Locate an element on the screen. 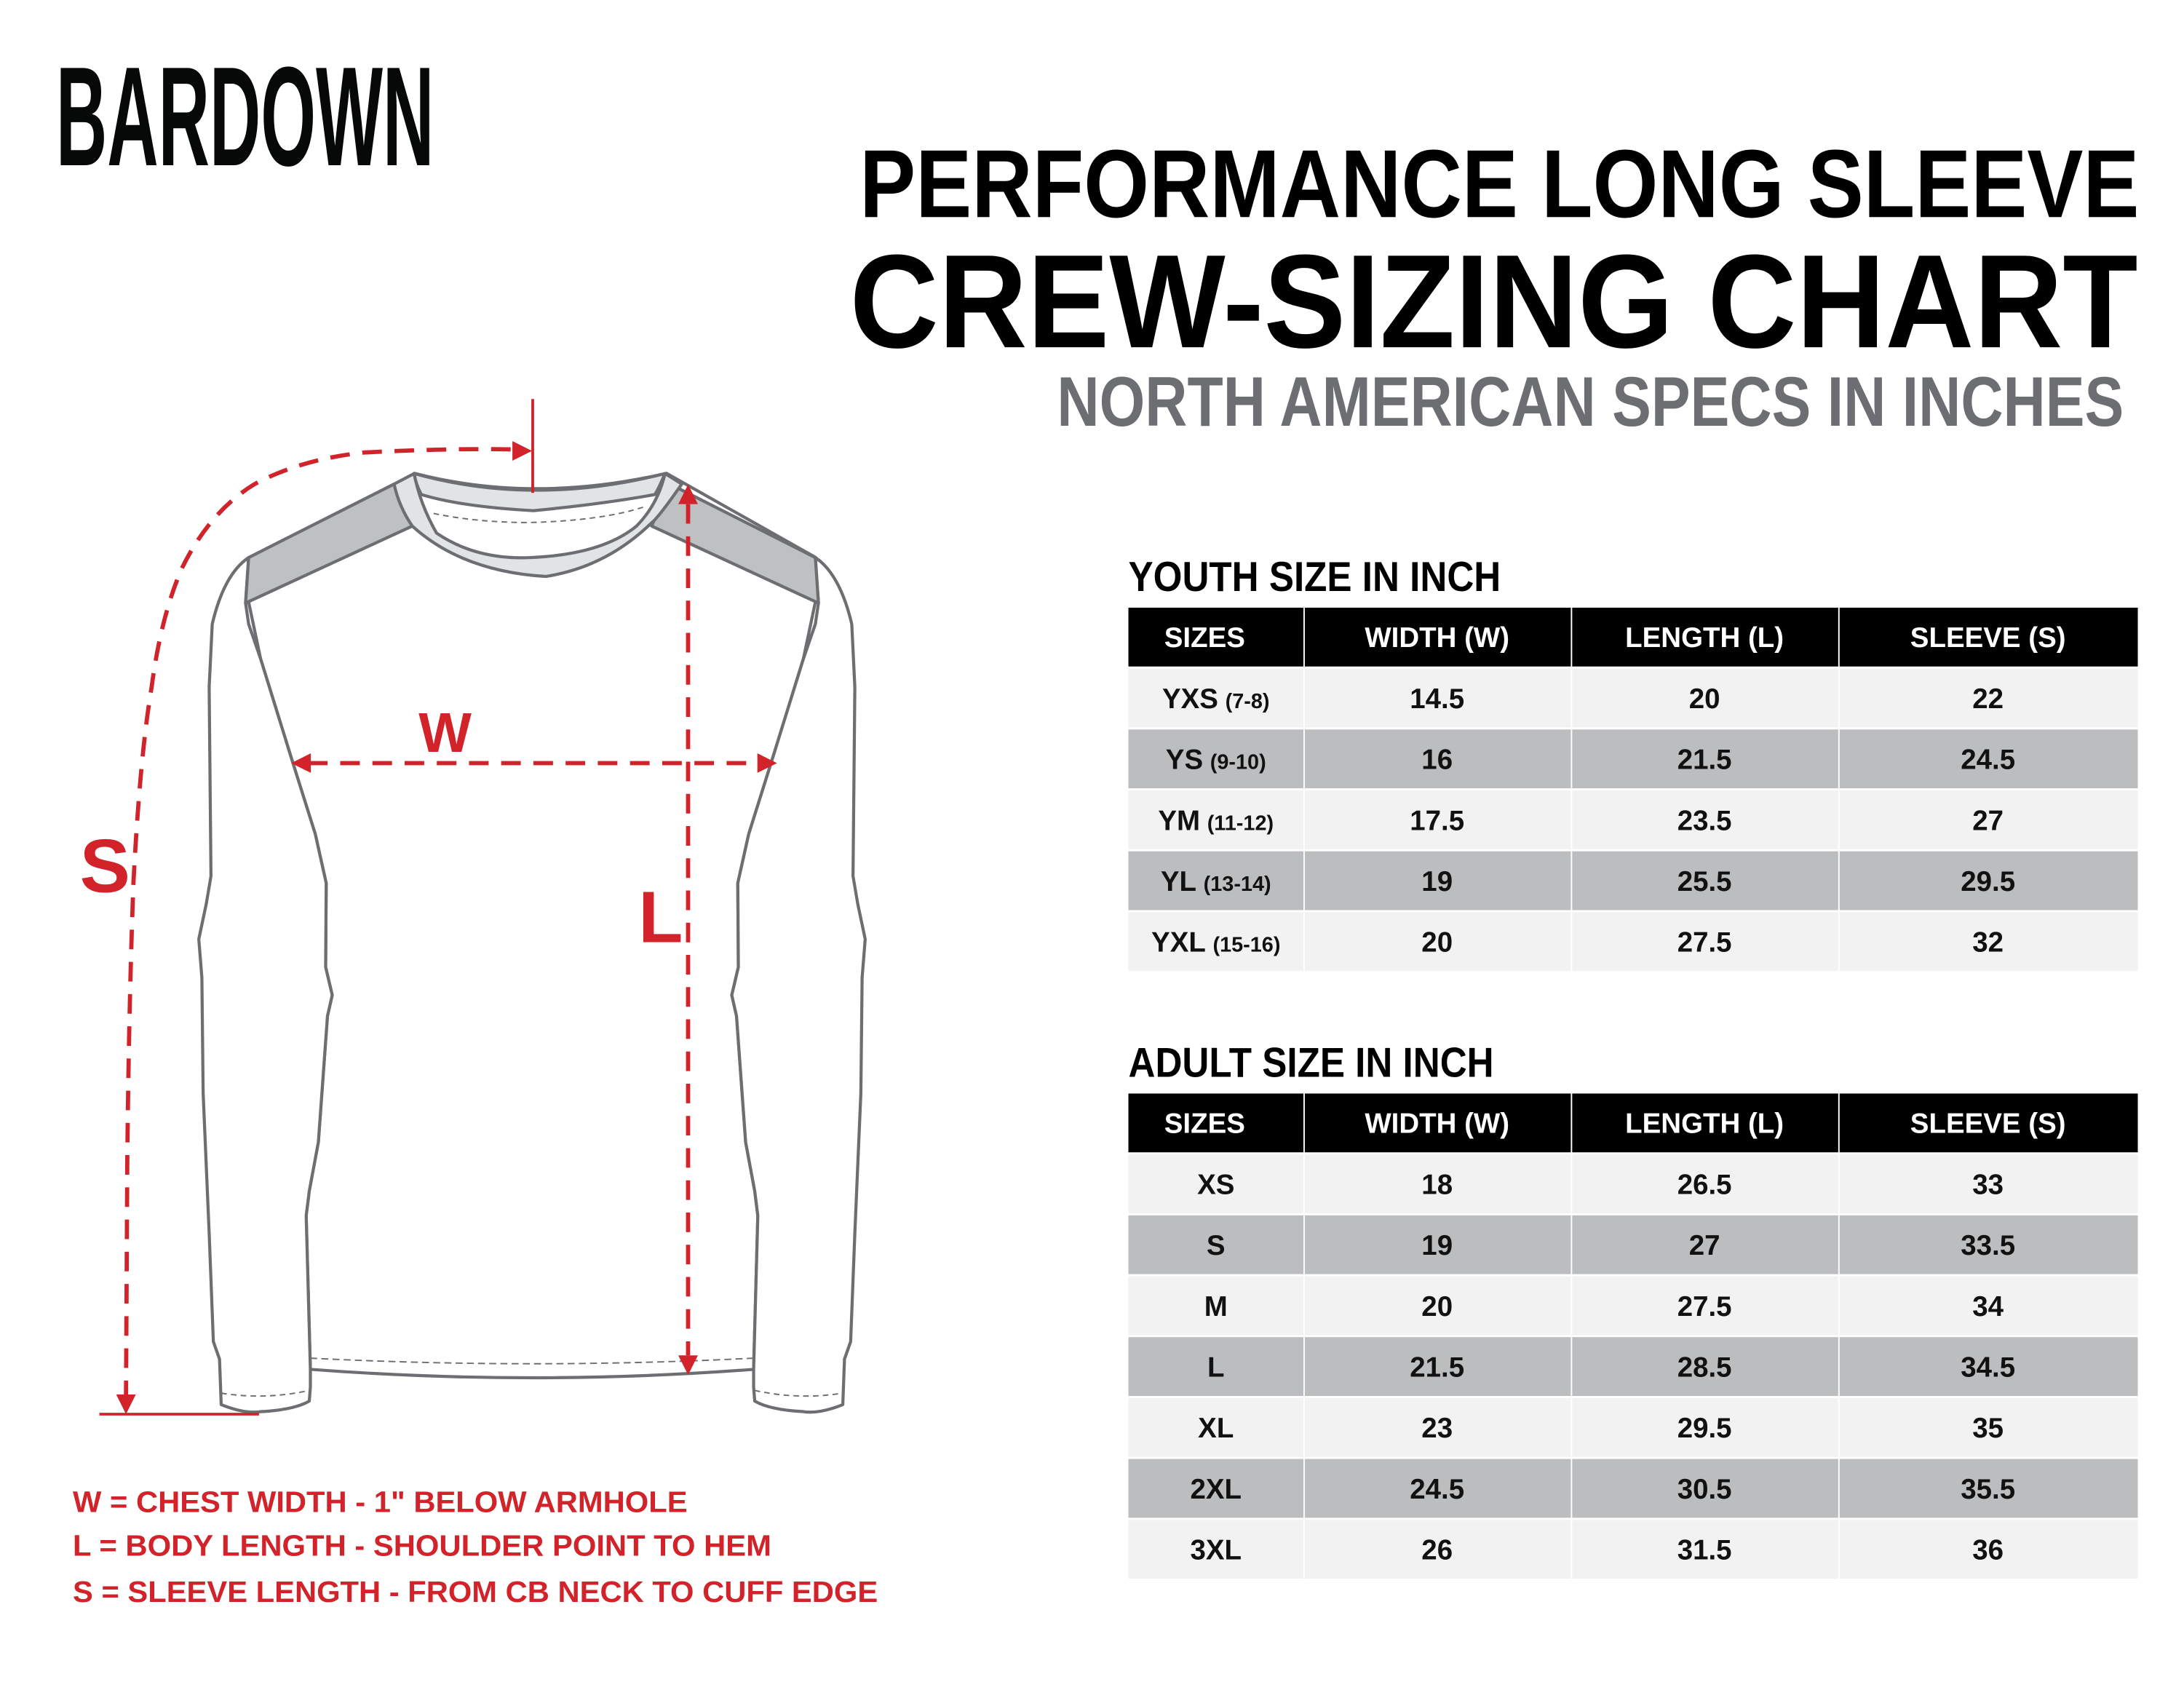  adult-table-title: ADULT SIZE IN INCH is located at coordinates (1311, 1063).